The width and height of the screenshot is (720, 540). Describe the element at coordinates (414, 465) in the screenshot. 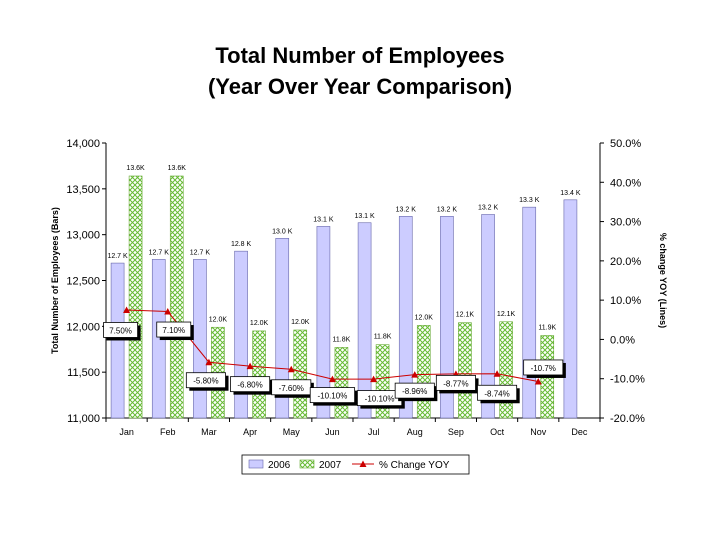

I see `legend-label-pct: % Change YOY` at that location.